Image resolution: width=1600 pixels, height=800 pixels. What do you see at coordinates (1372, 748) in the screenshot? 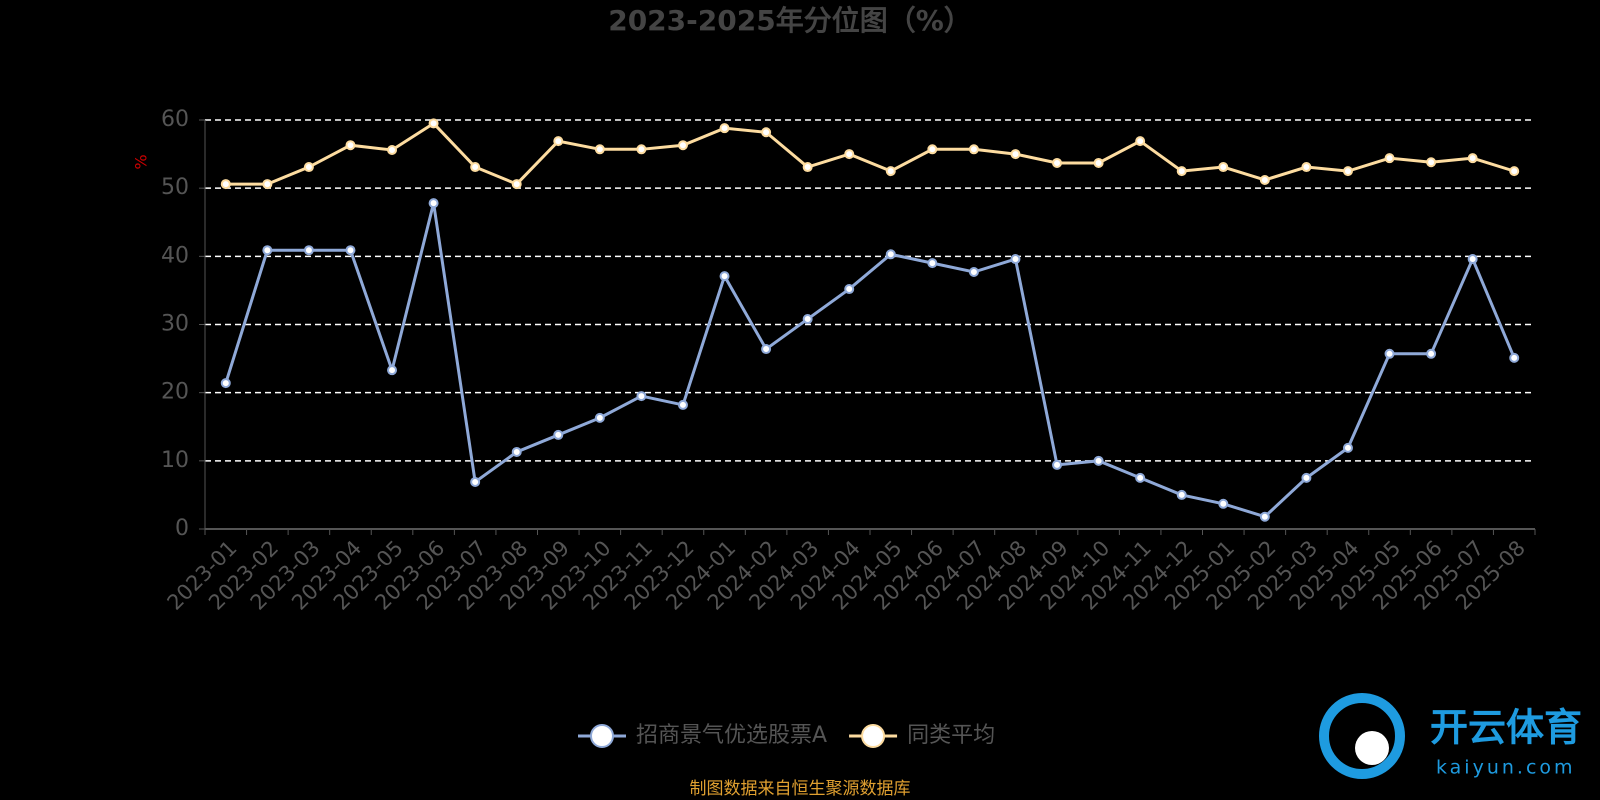
I see `logo-ball` at bounding box center [1372, 748].